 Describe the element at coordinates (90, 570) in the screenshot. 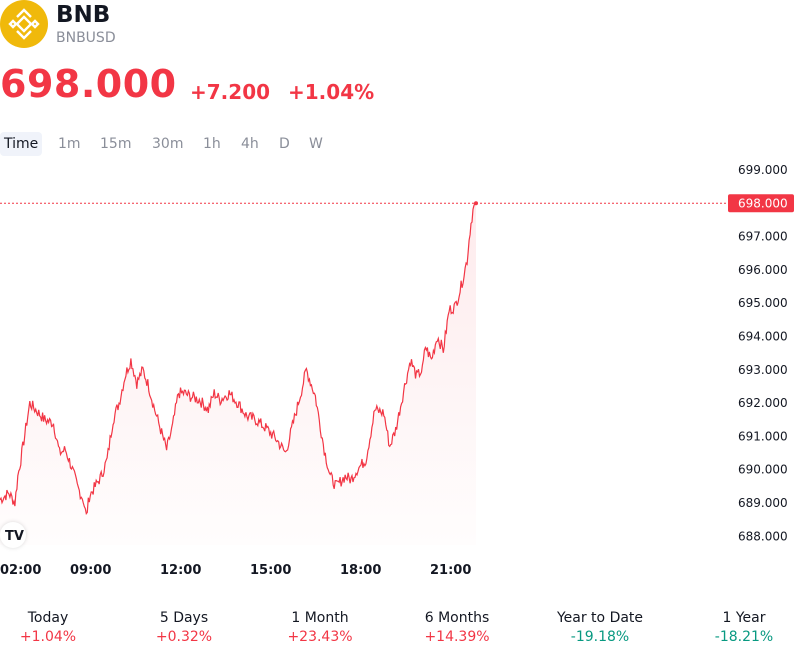

I see `x-tick-label: 09:00` at that location.